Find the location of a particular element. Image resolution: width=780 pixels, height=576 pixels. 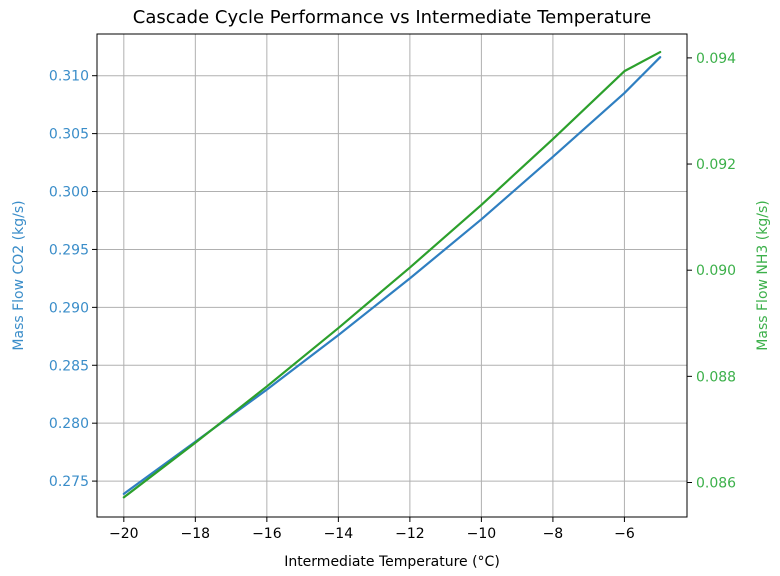

right-tick-label: 0.088 is located at coordinates (716, 377).